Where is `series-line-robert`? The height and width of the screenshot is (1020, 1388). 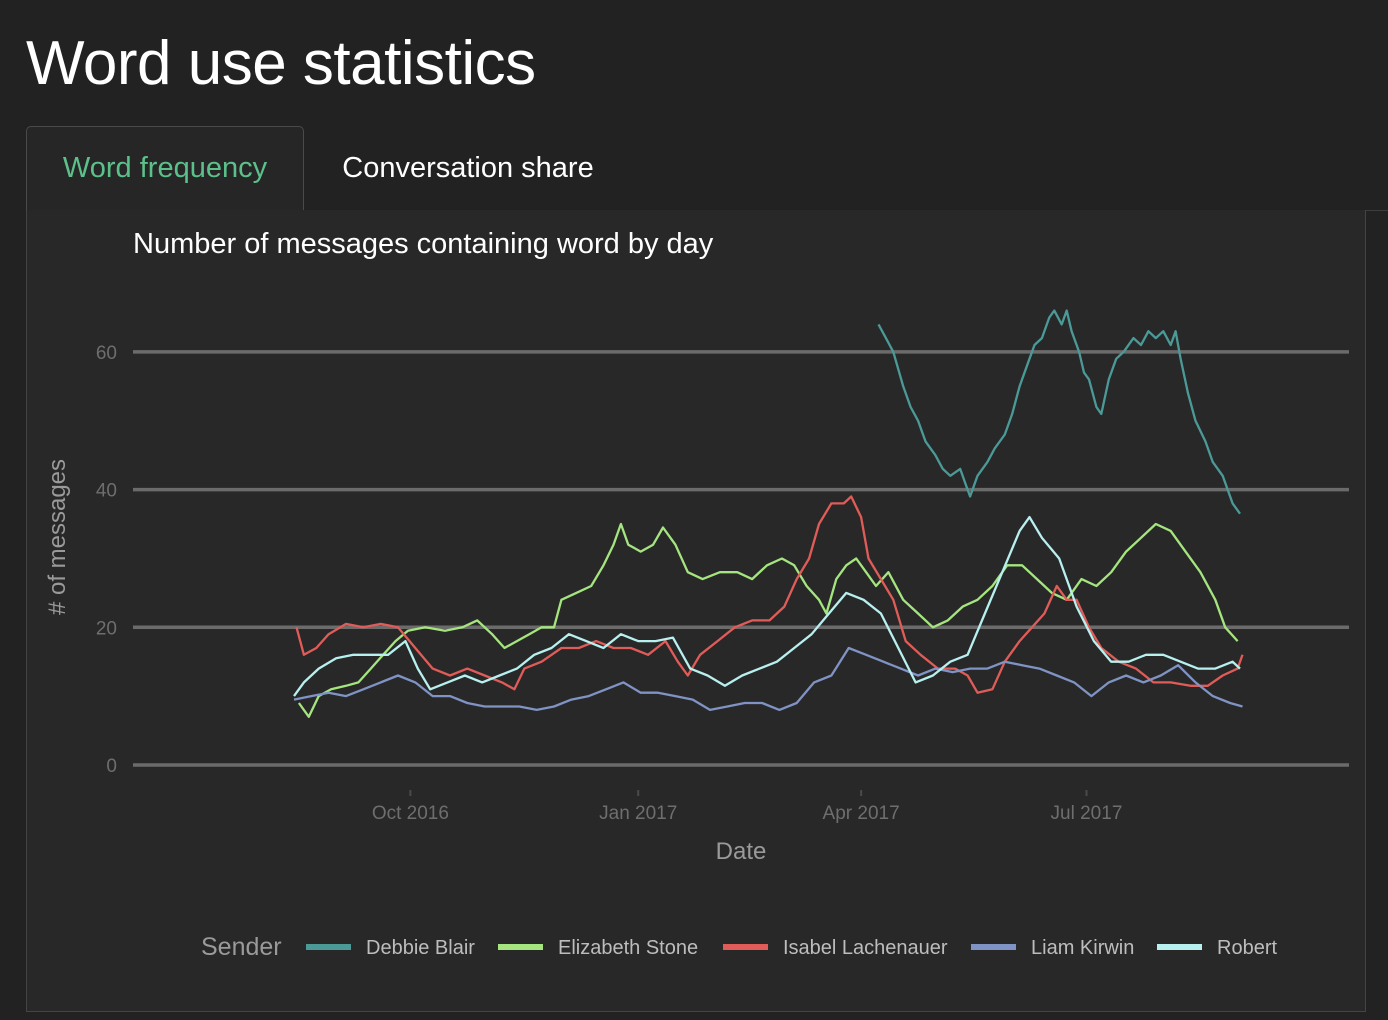 series-line-robert is located at coordinates (767, 606).